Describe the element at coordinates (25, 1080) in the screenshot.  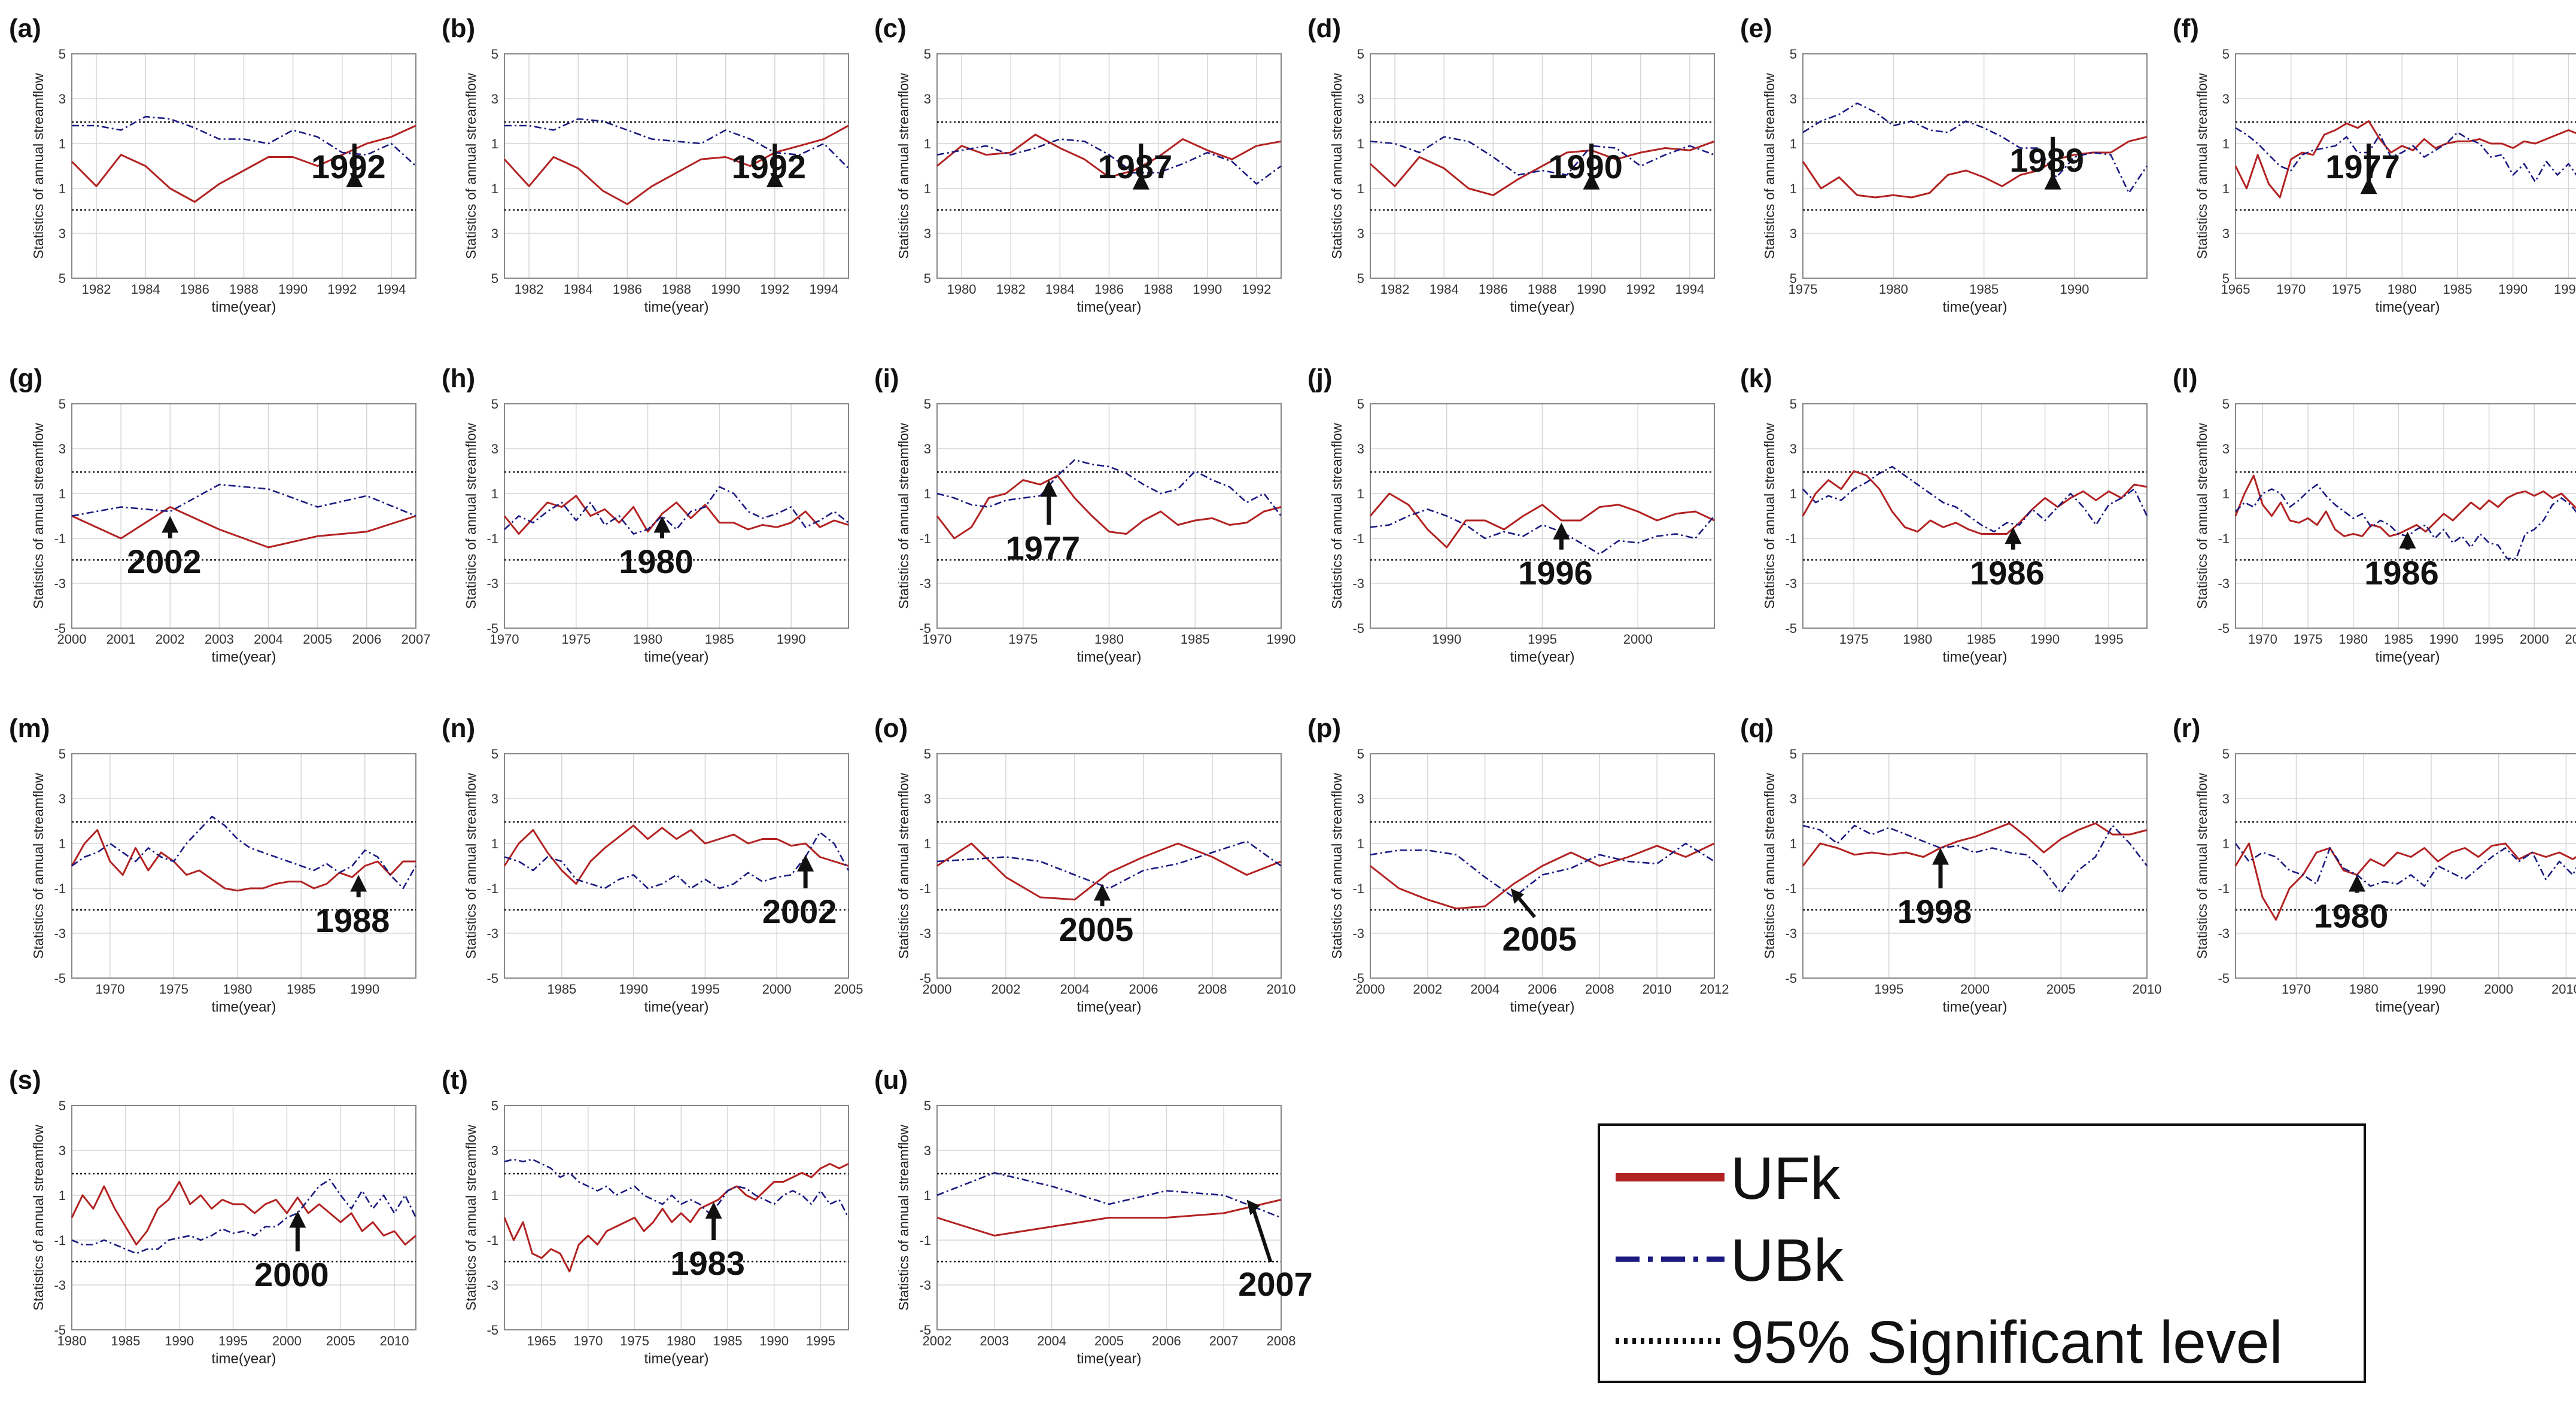
I see `panel-label: (s)` at that location.